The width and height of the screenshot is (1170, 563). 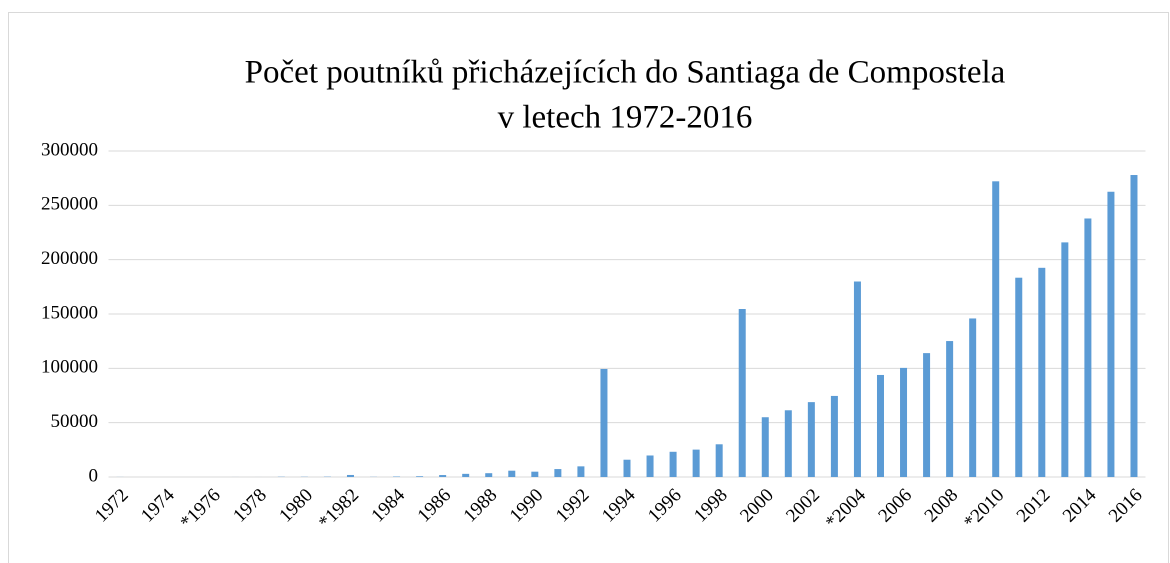 I want to click on y-tick-label: 250000, so click(x=69, y=204).